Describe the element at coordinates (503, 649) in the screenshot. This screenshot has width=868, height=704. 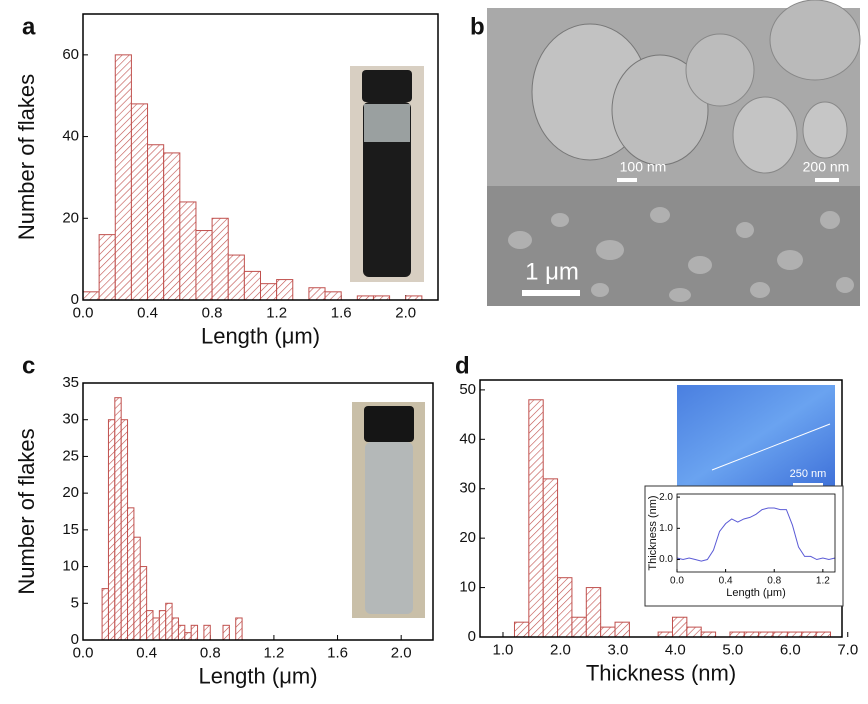
I see `x-tick-label: 1.0` at that location.